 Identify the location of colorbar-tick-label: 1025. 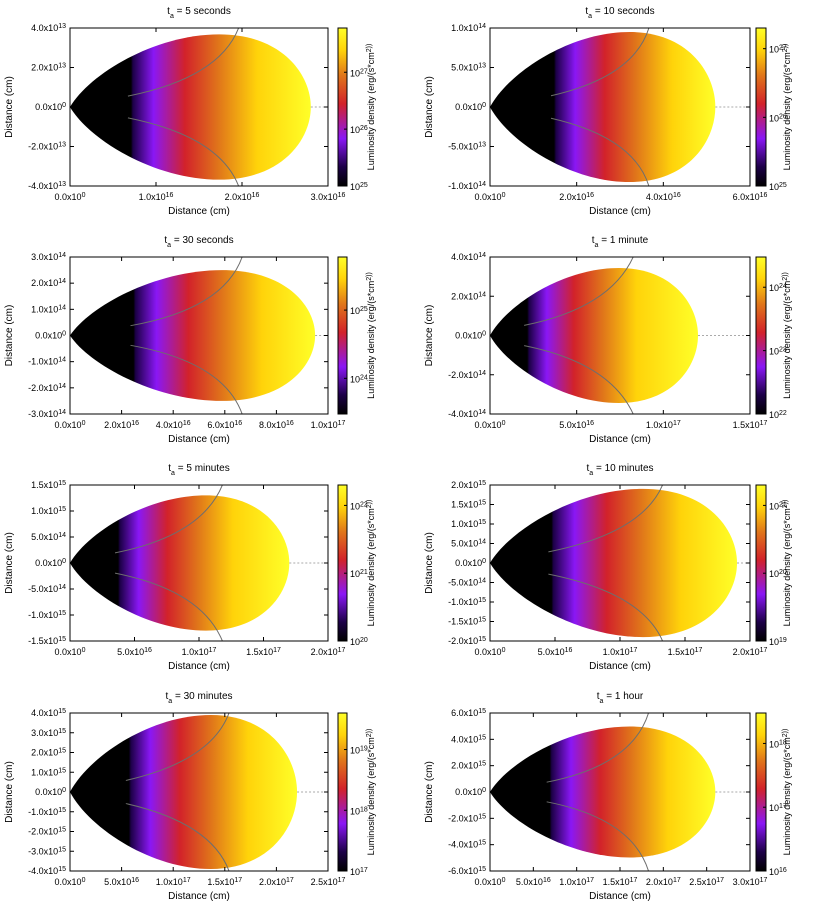
(359, 311).